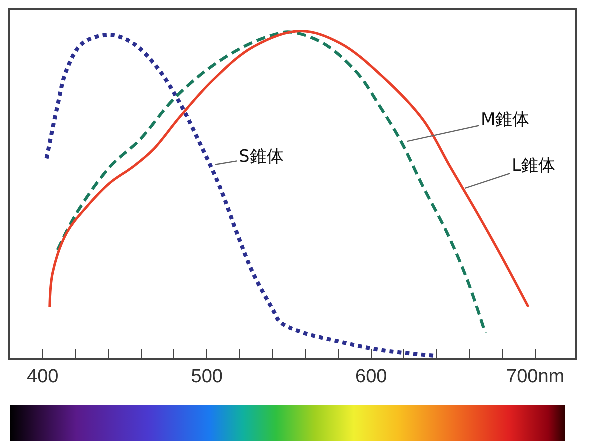  I want to click on x-tick-label: 500, so click(207, 377).